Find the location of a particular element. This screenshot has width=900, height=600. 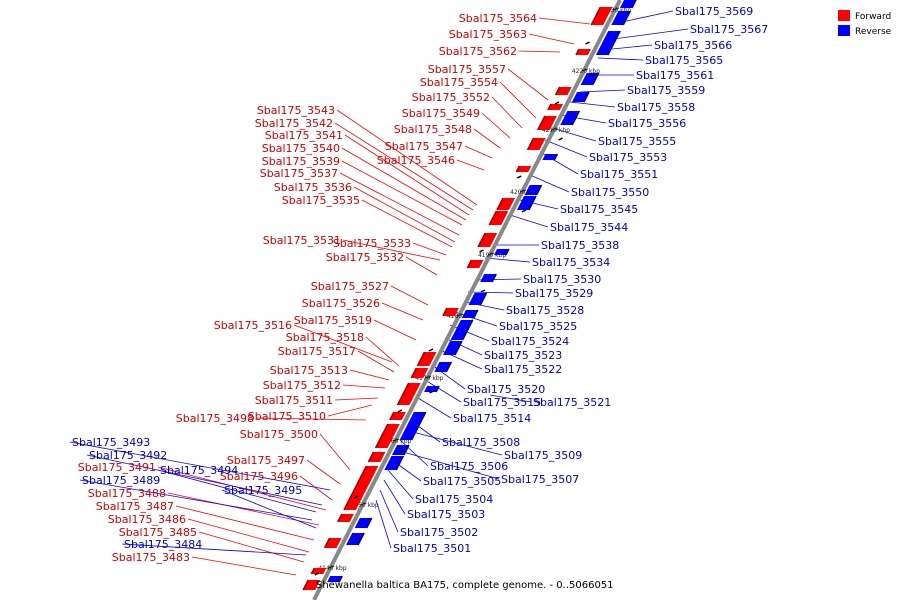

forward-gene-label: Sbal175_3533 is located at coordinates (372, 243).